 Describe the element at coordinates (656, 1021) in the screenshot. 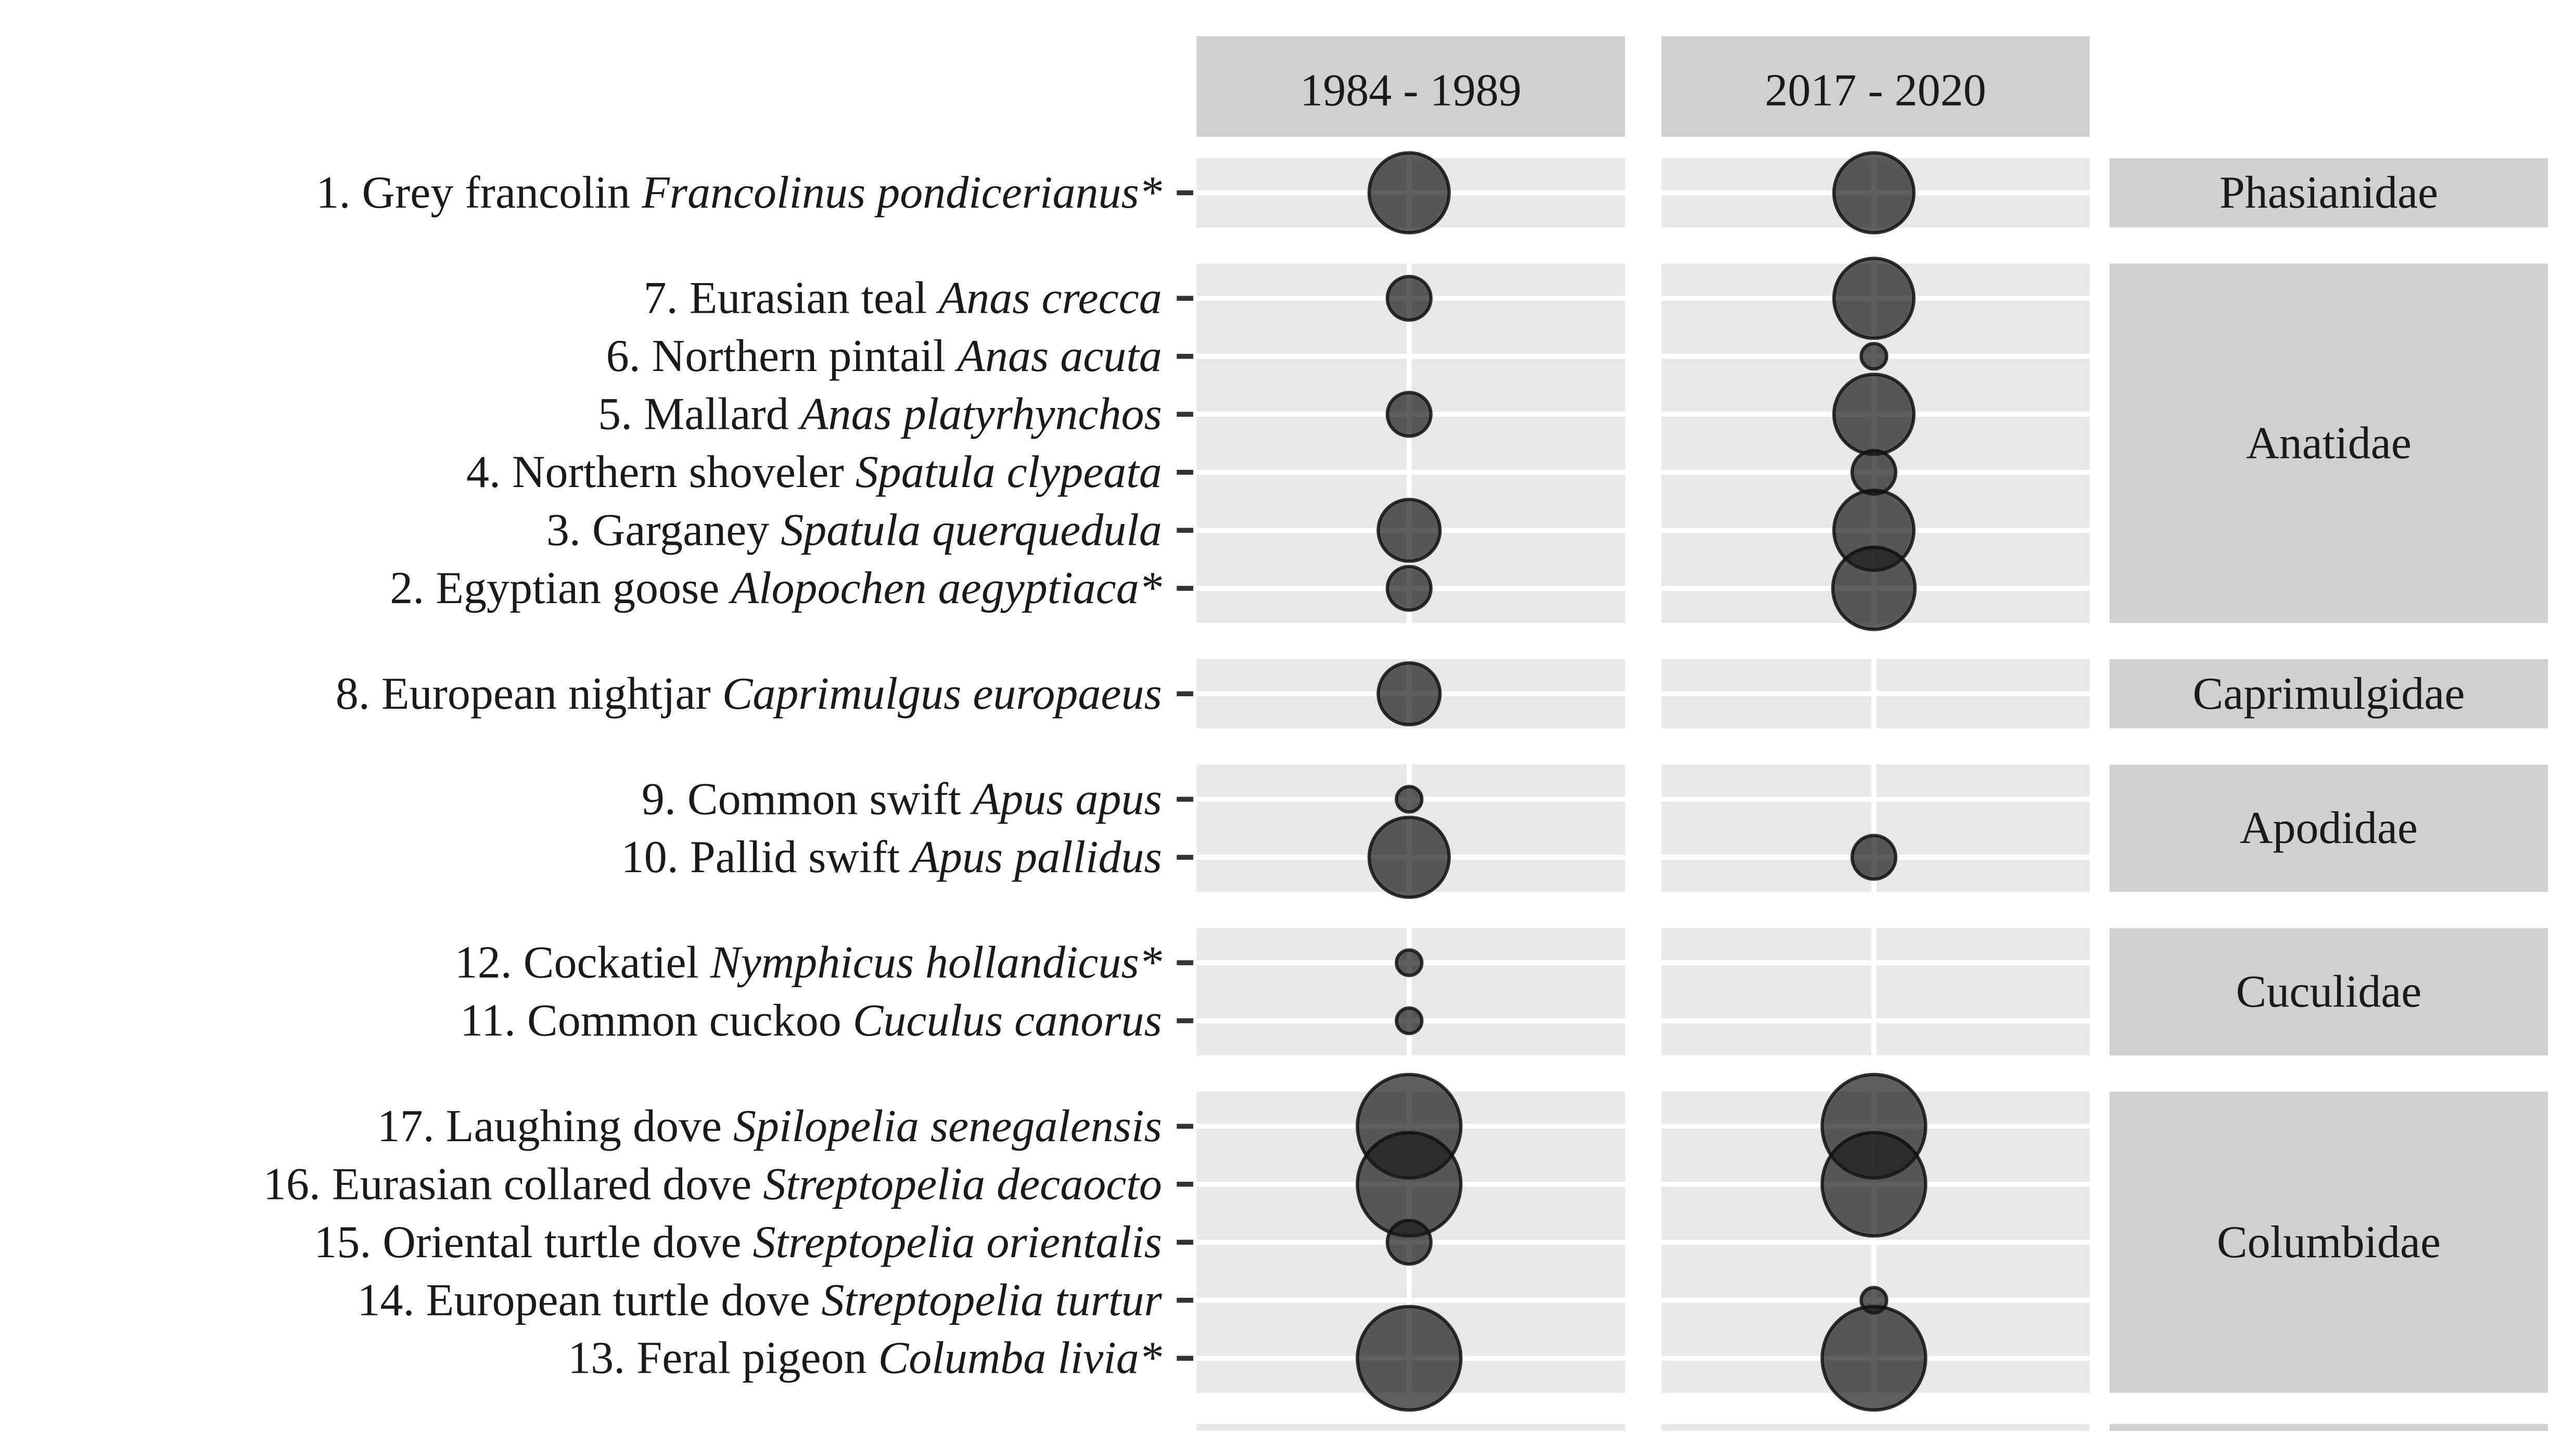

I see `species-common-name: 11. Common cuckoo` at that location.